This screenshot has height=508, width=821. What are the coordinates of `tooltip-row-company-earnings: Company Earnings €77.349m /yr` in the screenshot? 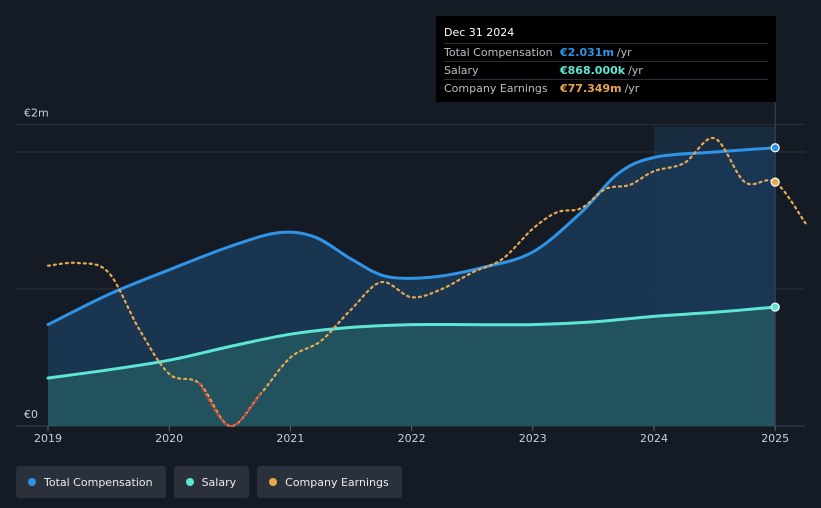 It's located at (606, 88).